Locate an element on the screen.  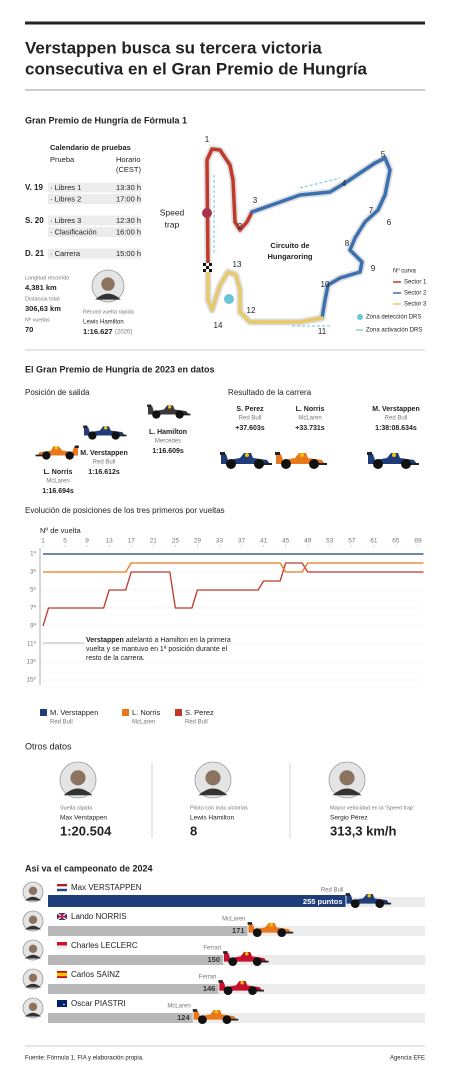
session-time: 15:00 h is located at coordinates (128, 253).